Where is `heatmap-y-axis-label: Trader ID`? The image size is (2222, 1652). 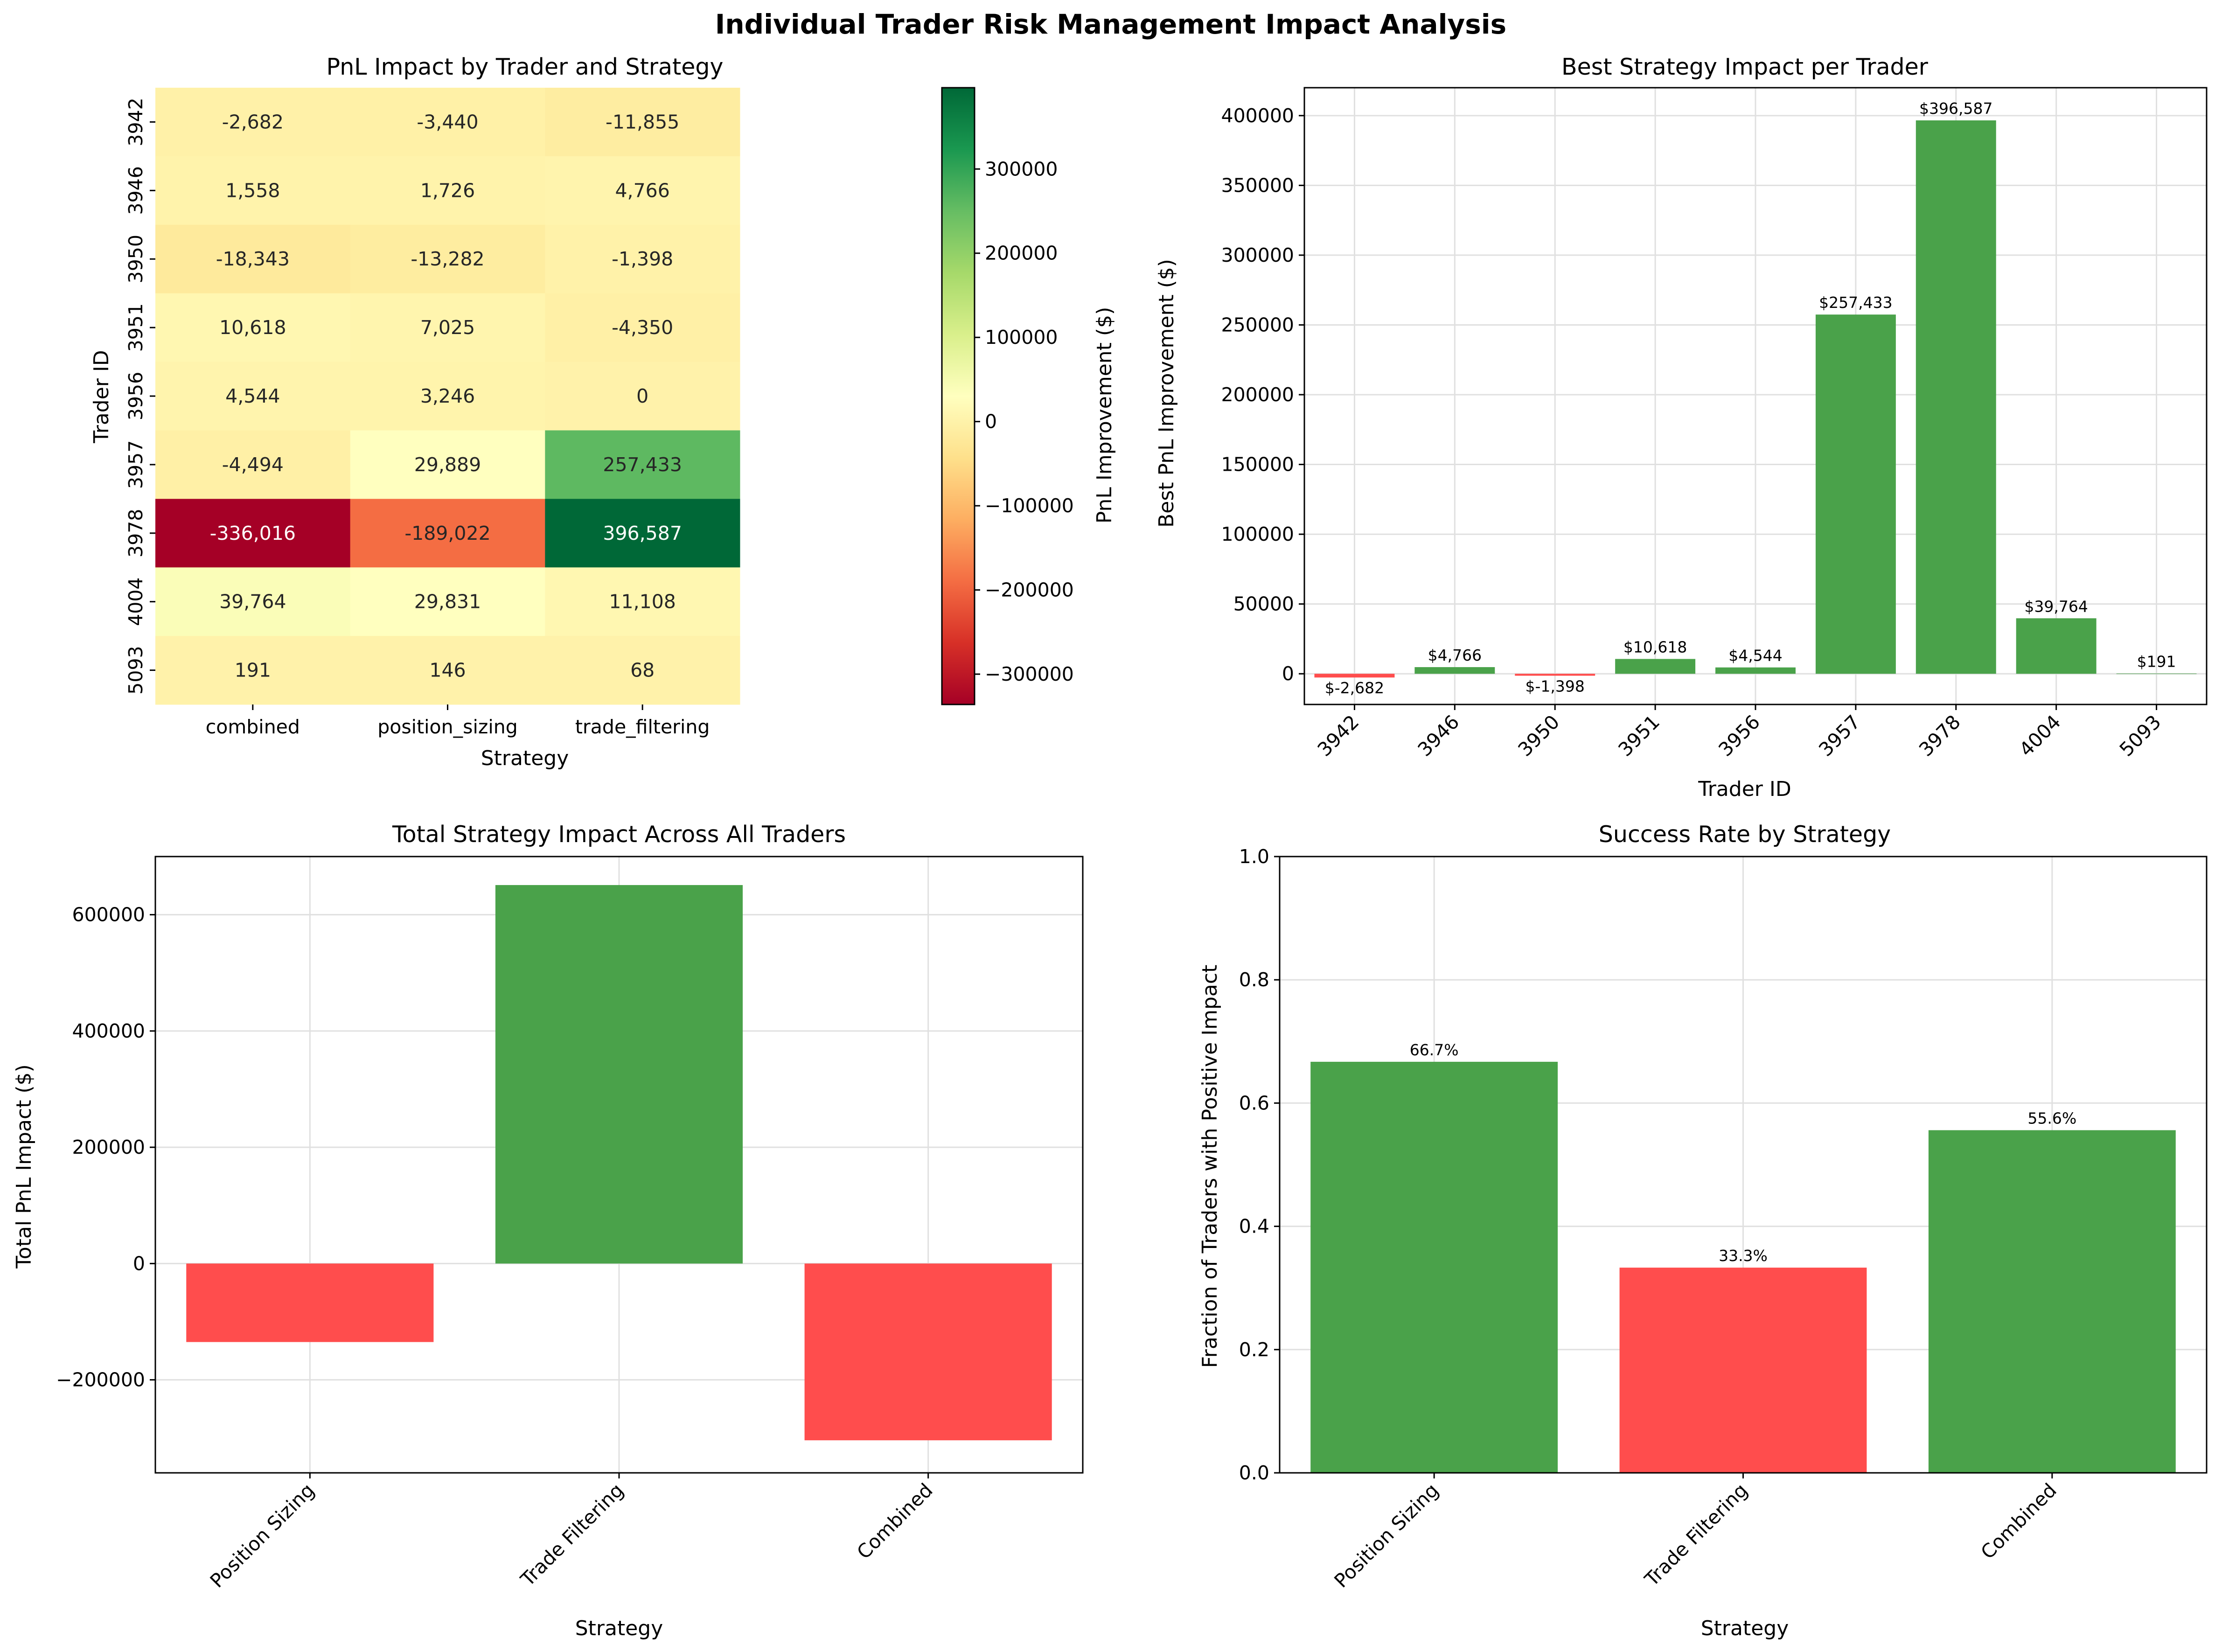
heatmap-y-axis-label: Trader ID is located at coordinates (101, 397).